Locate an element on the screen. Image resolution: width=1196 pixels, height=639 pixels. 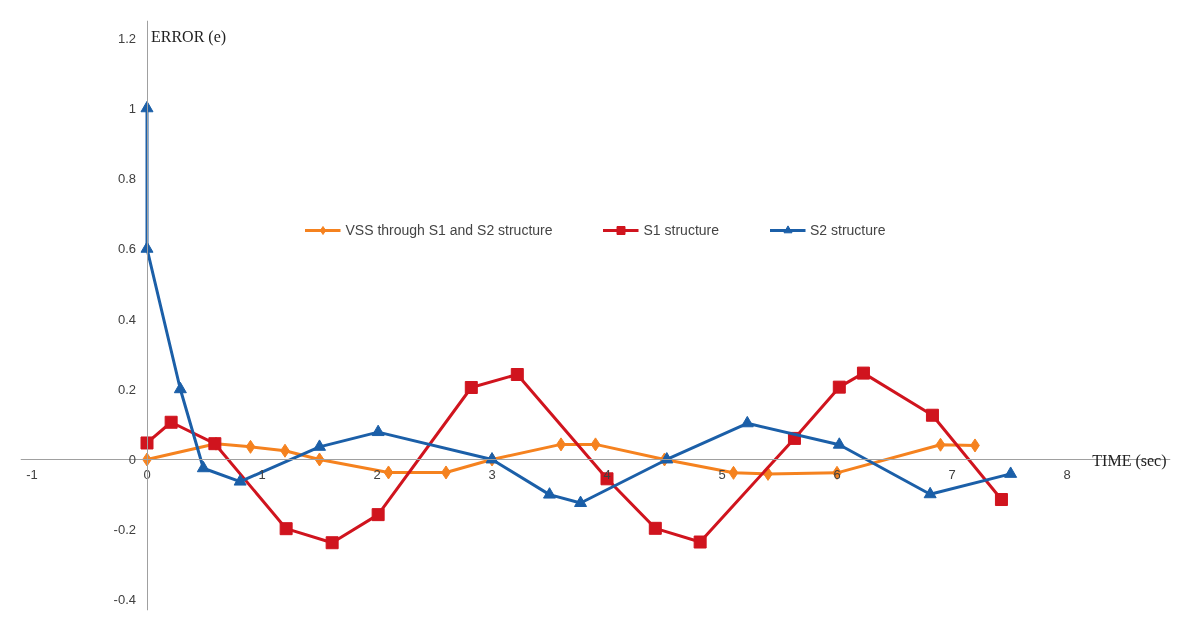
y-tick-label: 0.6 is located at coordinates (127, 249).